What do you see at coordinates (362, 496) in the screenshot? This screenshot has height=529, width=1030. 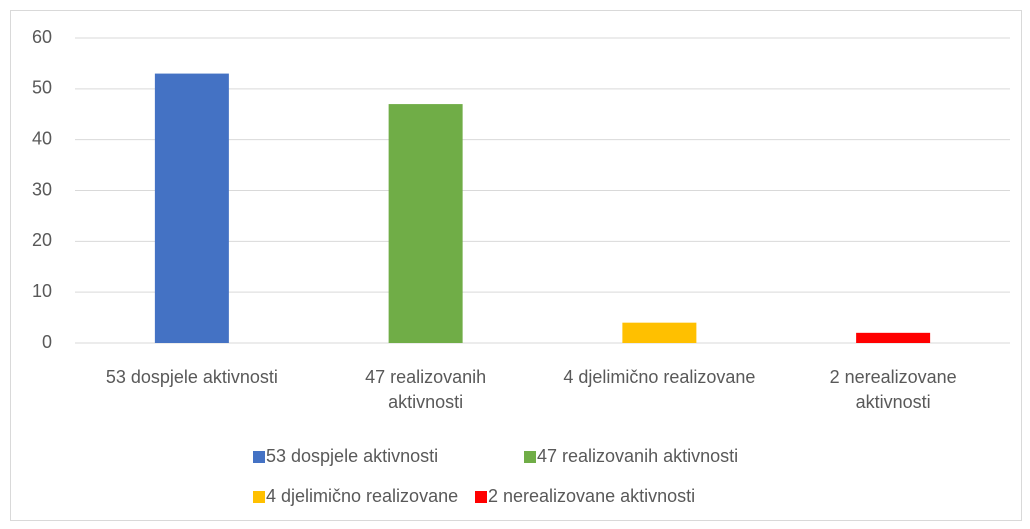 I see `legend-label: 4 djelimično realizovane` at bounding box center [362, 496].